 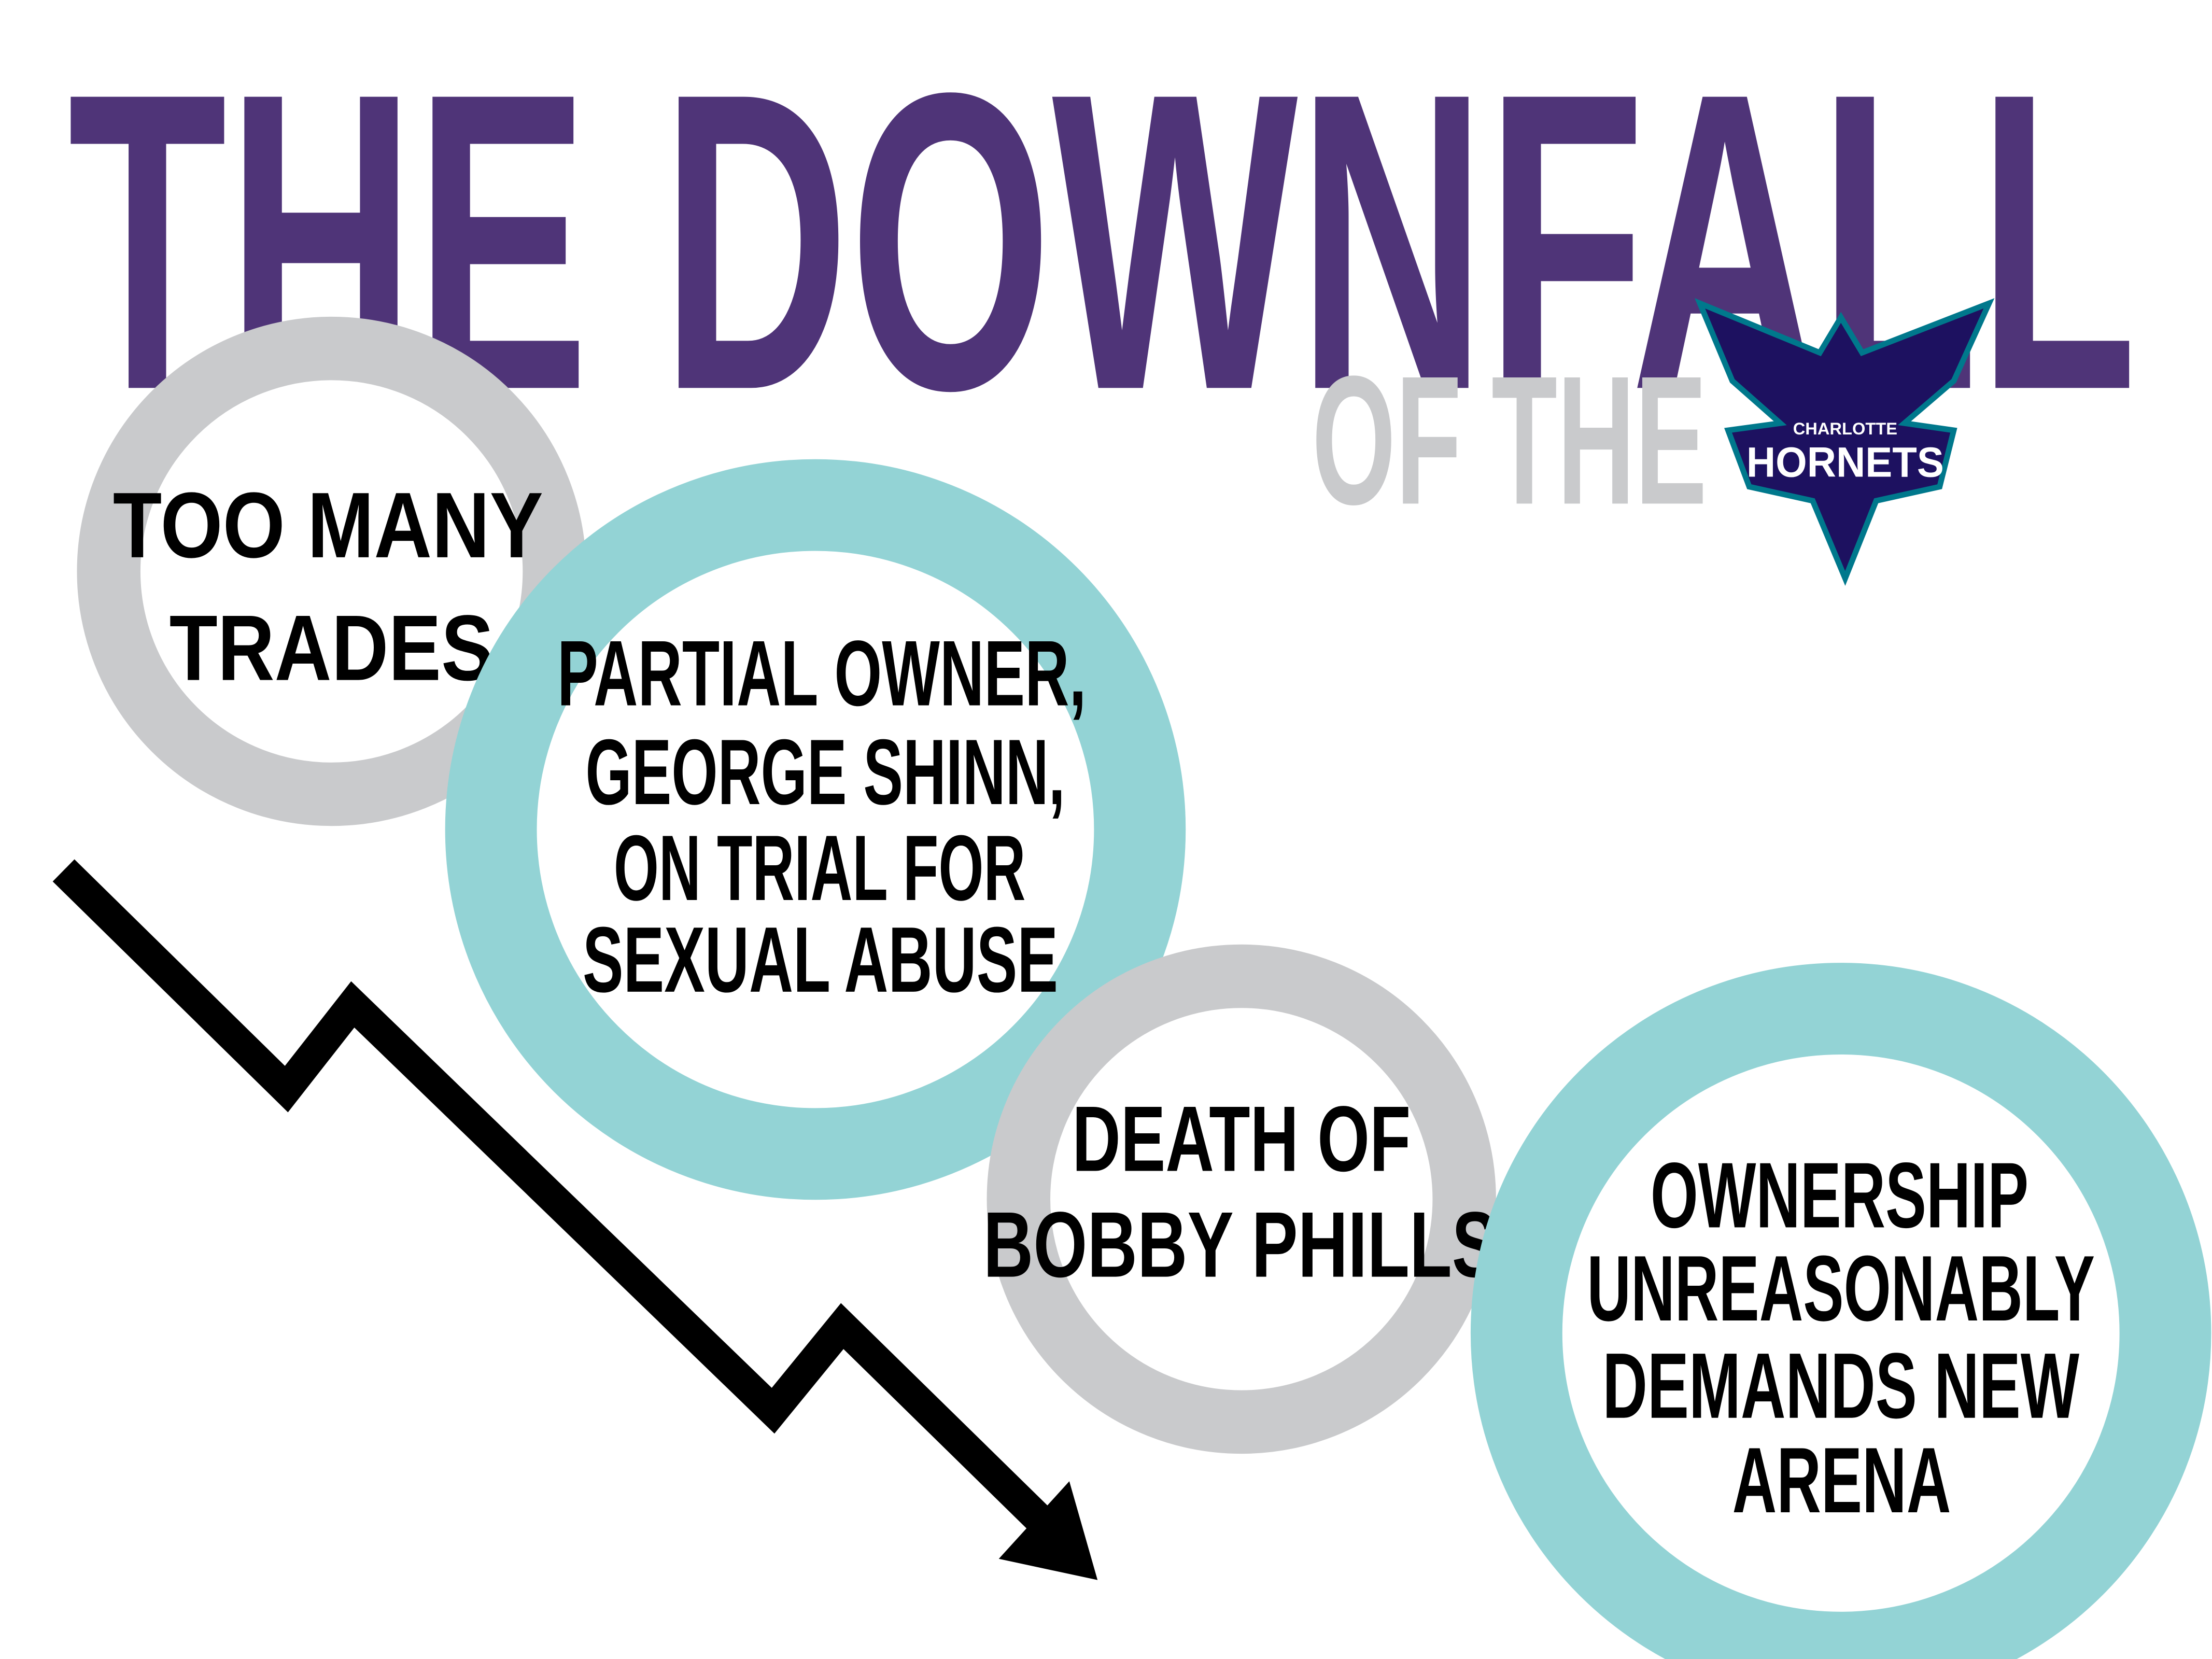 What do you see at coordinates (825, 772) in the screenshot?
I see `circle-text: GEORGE SHINN,` at bounding box center [825, 772].